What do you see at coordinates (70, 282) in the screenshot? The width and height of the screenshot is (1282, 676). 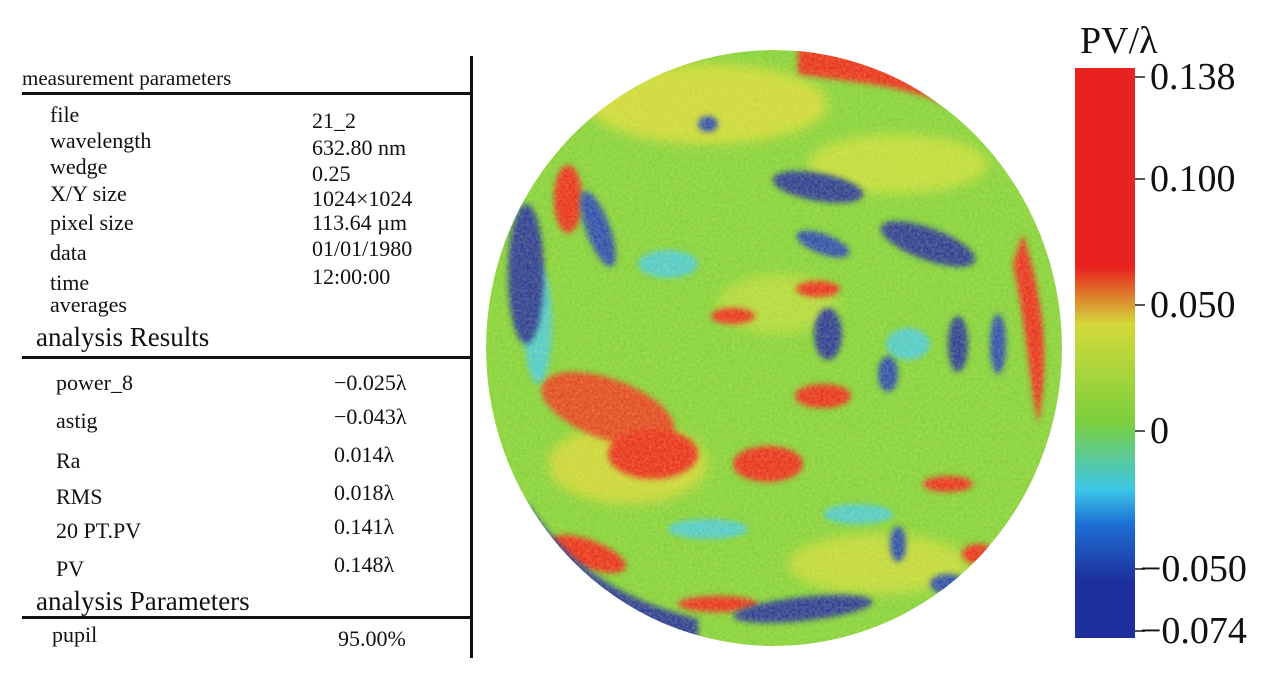 I see `param-label-time: time` at bounding box center [70, 282].